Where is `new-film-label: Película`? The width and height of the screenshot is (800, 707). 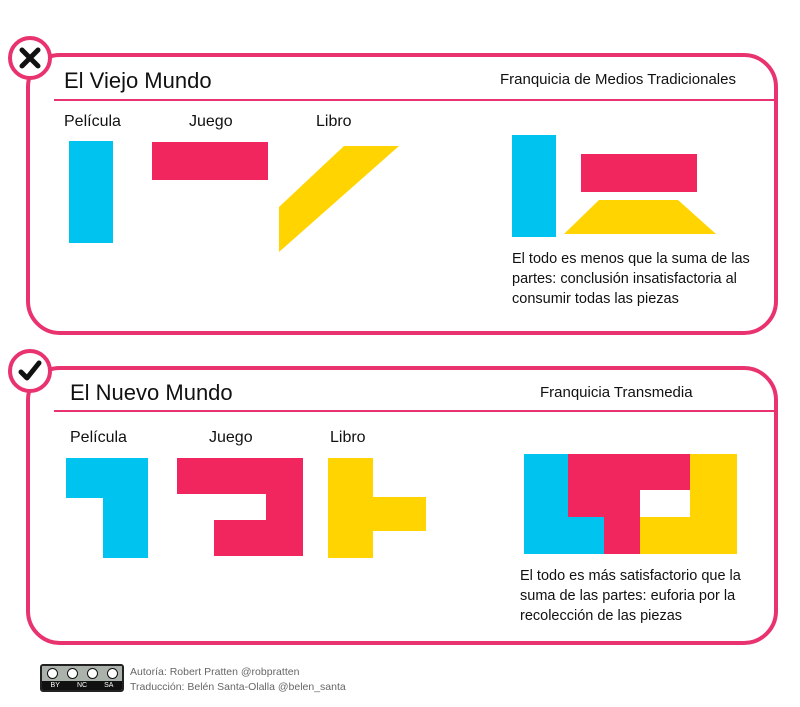
new-film-label: Película is located at coordinates (98, 437).